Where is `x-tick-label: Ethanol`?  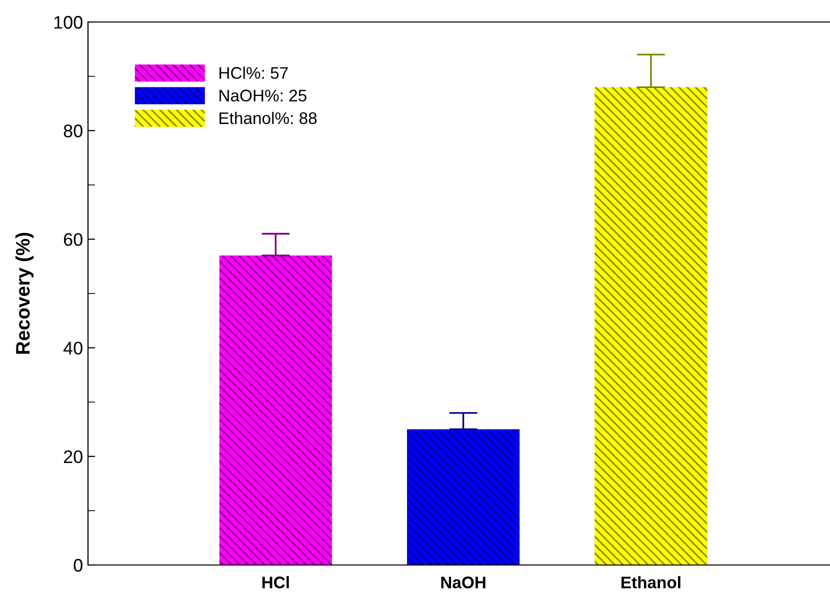
x-tick-label: Ethanol is located at coordinates (651, 582).